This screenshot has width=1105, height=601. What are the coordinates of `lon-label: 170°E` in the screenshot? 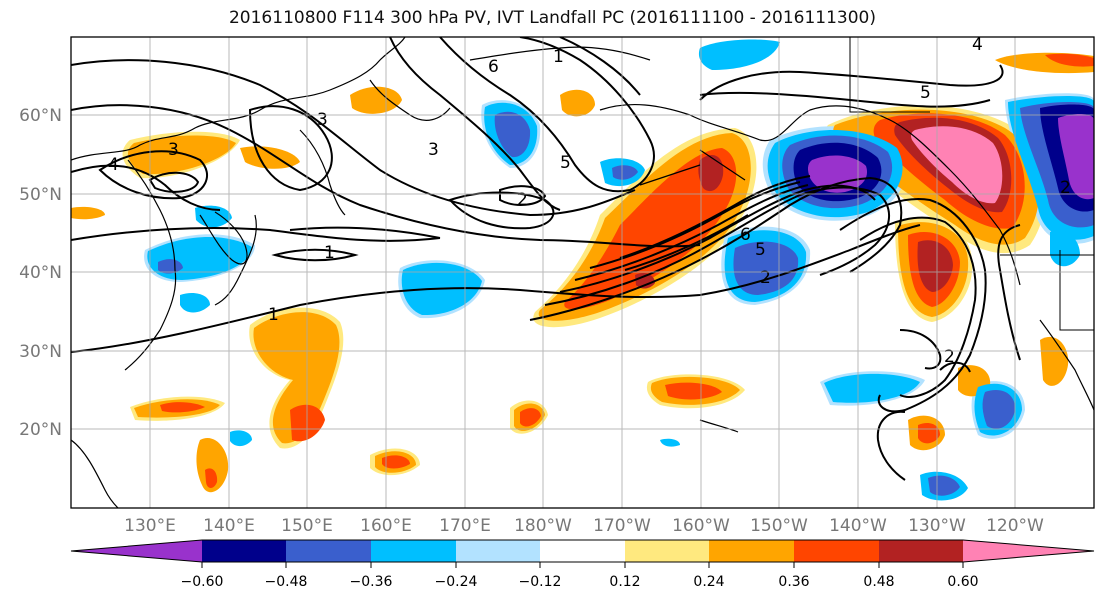 It's located at (465, 526).